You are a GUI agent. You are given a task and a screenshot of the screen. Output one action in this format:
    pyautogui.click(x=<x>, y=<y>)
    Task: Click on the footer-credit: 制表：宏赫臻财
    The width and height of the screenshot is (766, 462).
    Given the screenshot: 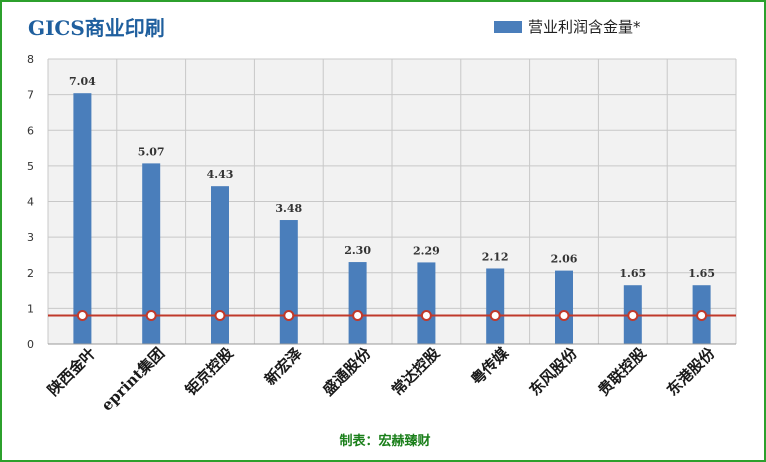 What is the action you would take?
    pyautogui.click(x=385, y=441)
    